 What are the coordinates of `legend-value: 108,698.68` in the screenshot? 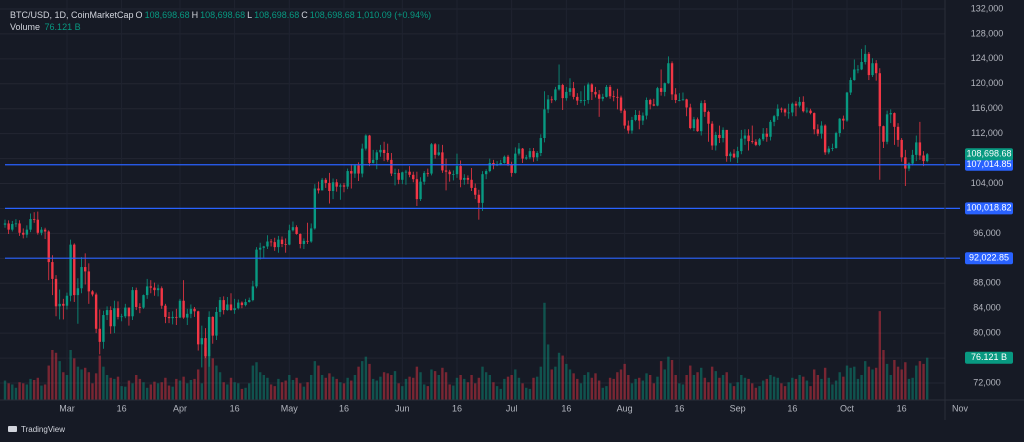 It's located at (332, 15).